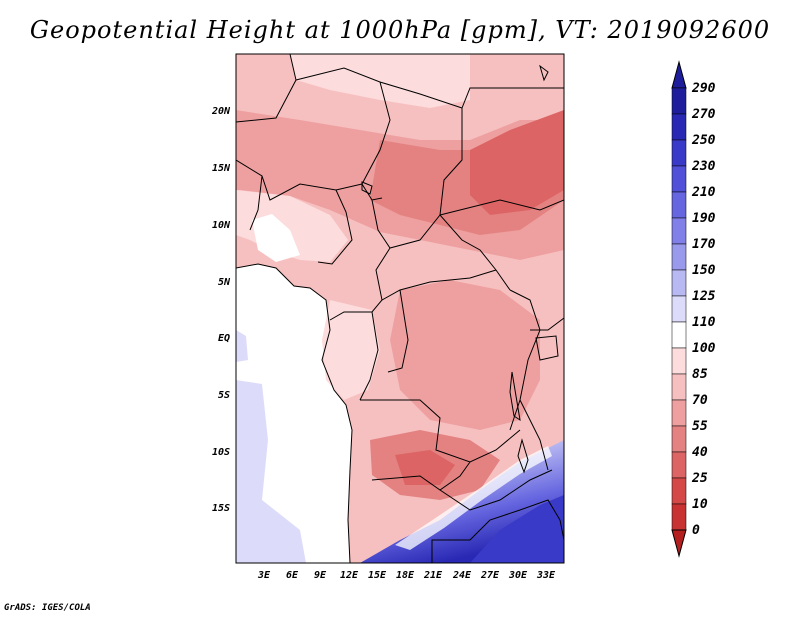 The height and width of the screenshot is (618, 800). What do you see at coordinates (546, 575) in the screenshot?
I see `lon-tick-label: 33E` at bounding box center [546, 575].